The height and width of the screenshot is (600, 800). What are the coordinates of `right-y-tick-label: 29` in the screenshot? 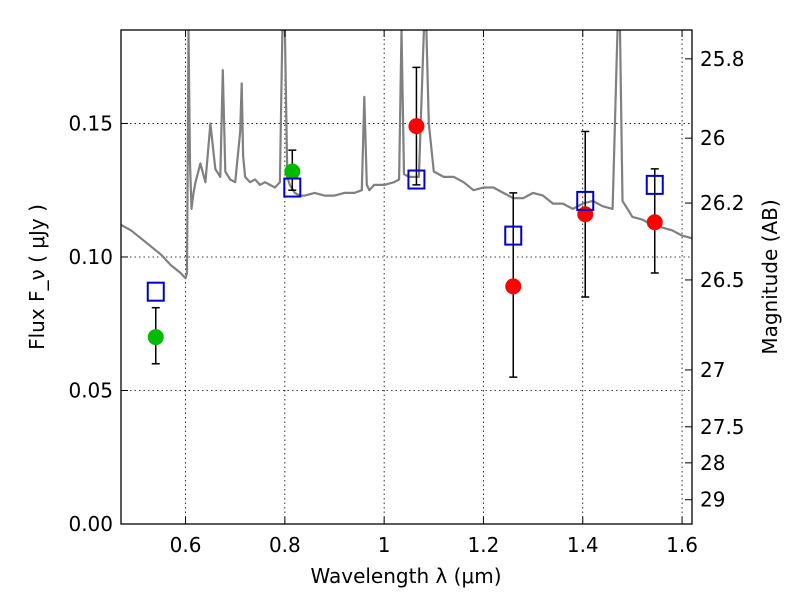 It's located at (712, 500).